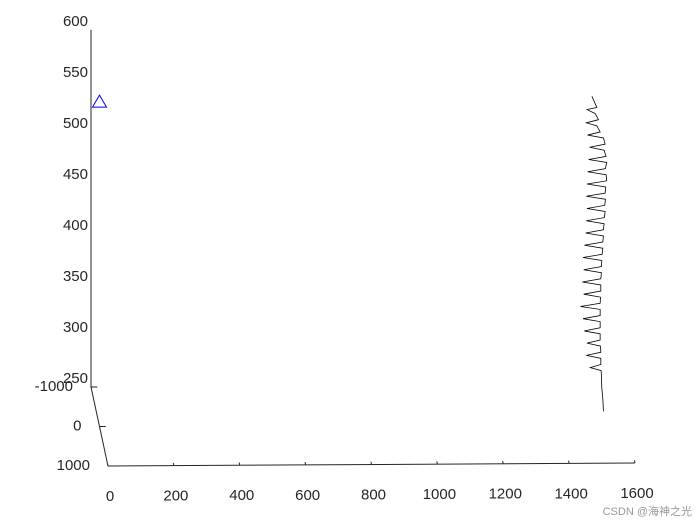 This screenshot has height=525, width=700. Describe the element at coordinates (75, 123) in the screenshot. I see `z-tick-label: 500` at that location.